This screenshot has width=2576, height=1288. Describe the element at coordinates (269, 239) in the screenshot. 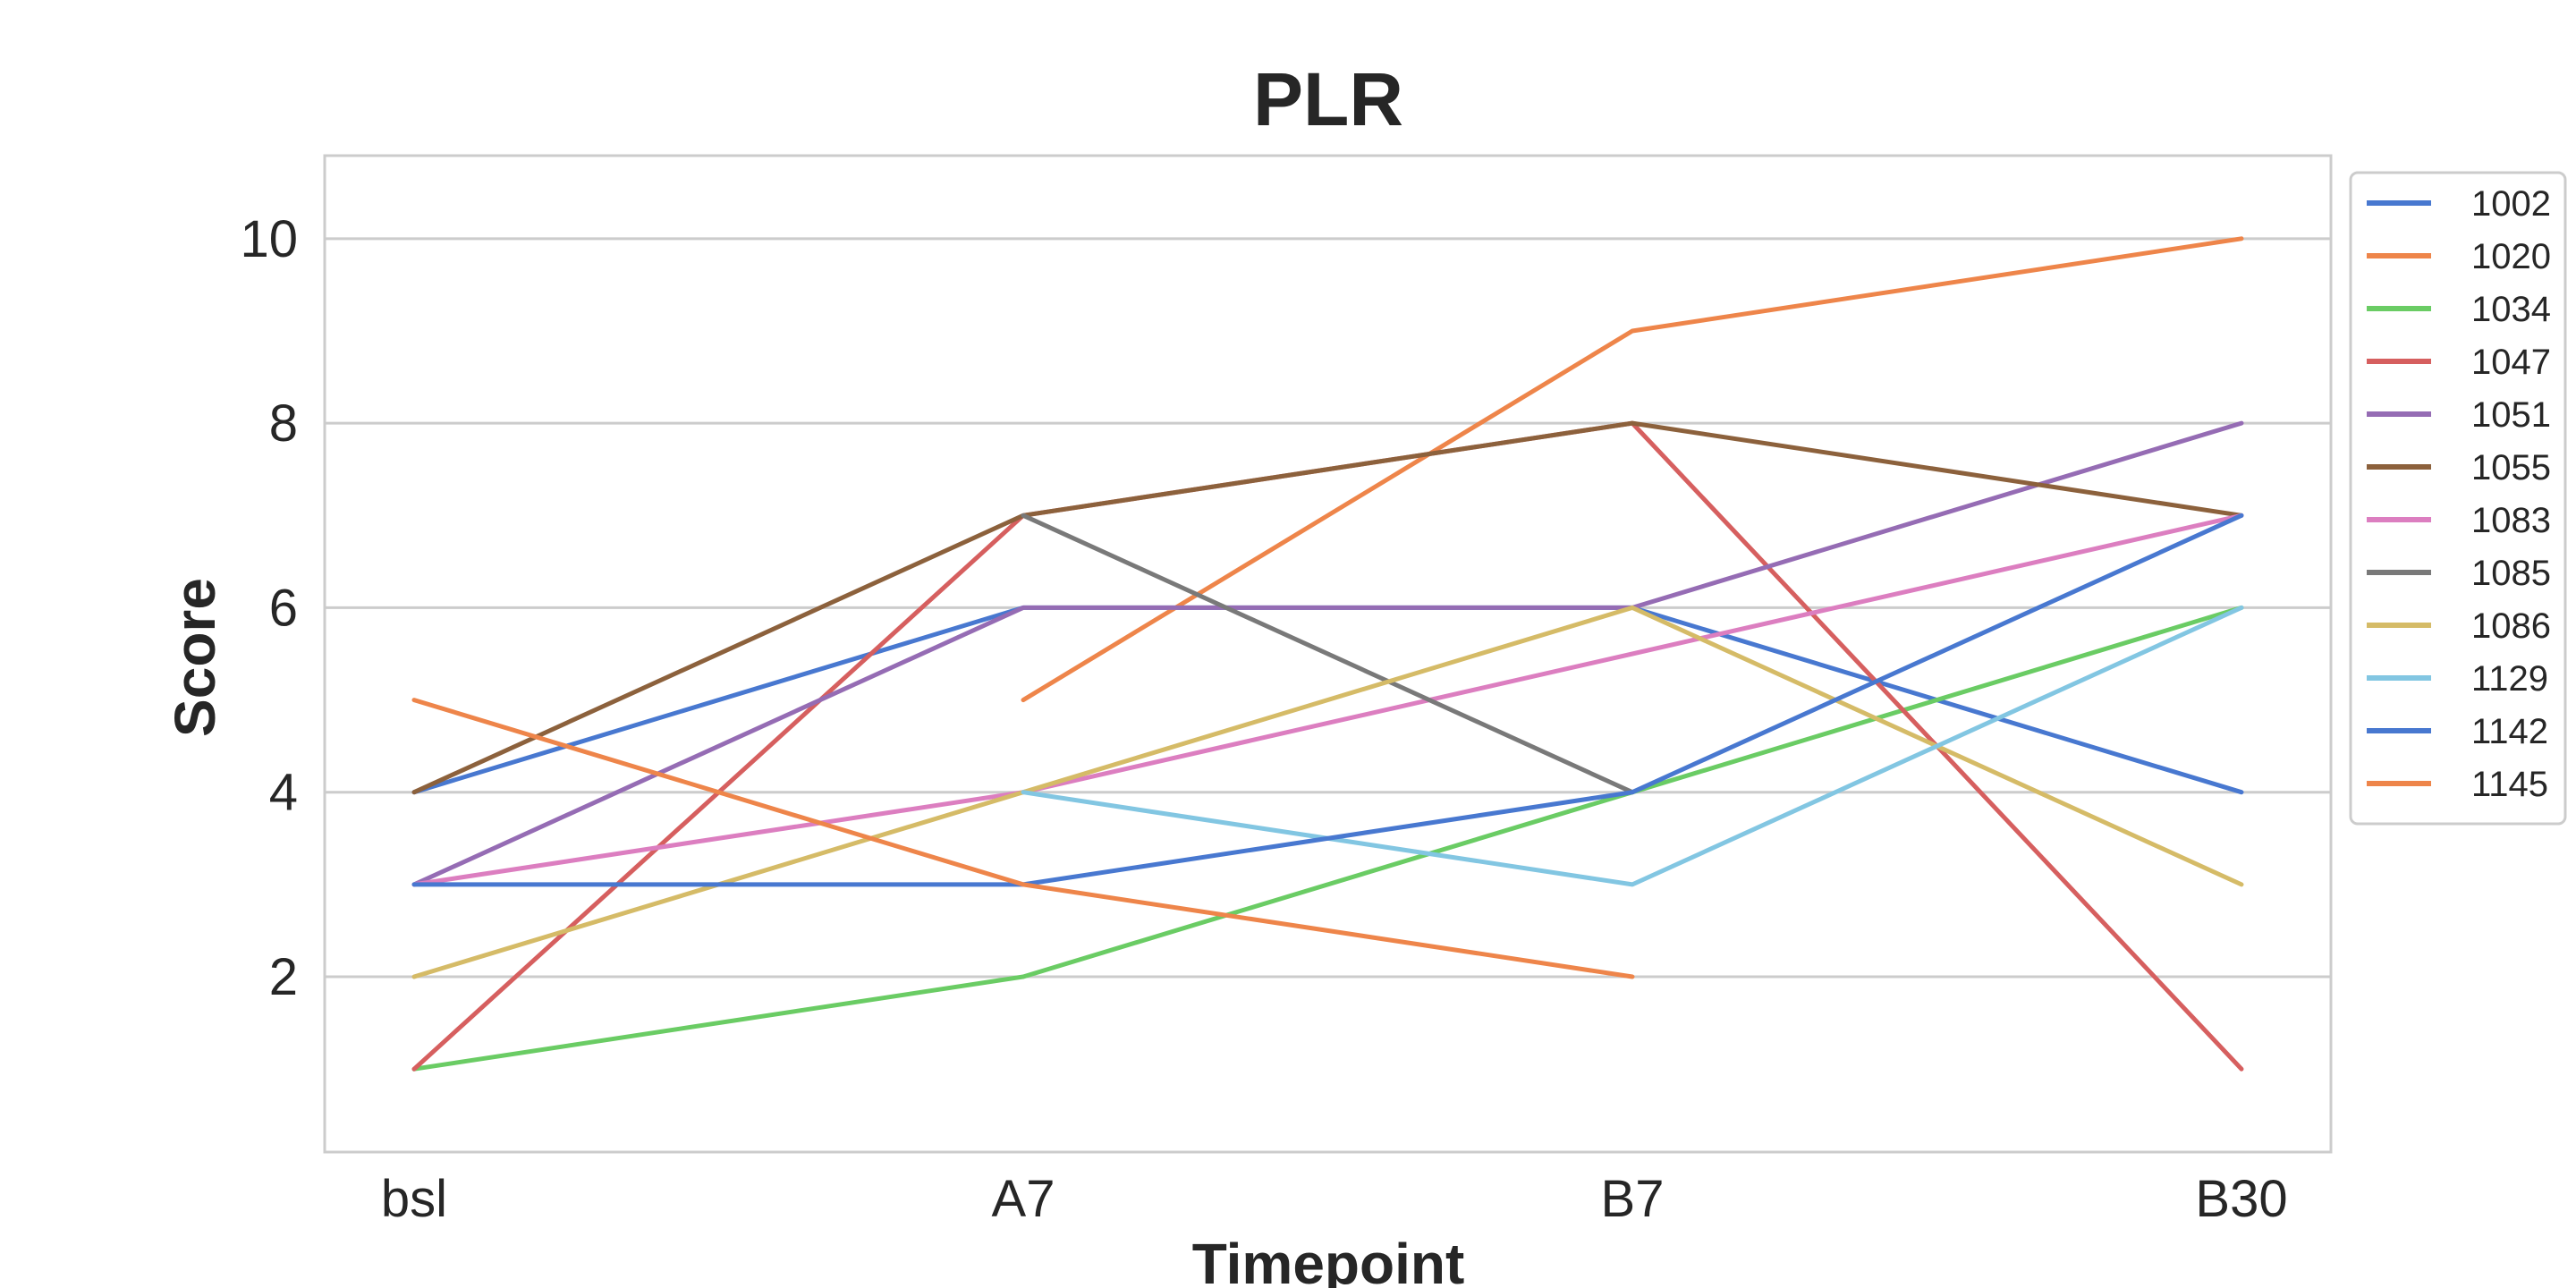

I see `y-tick-label: 10` at that location.